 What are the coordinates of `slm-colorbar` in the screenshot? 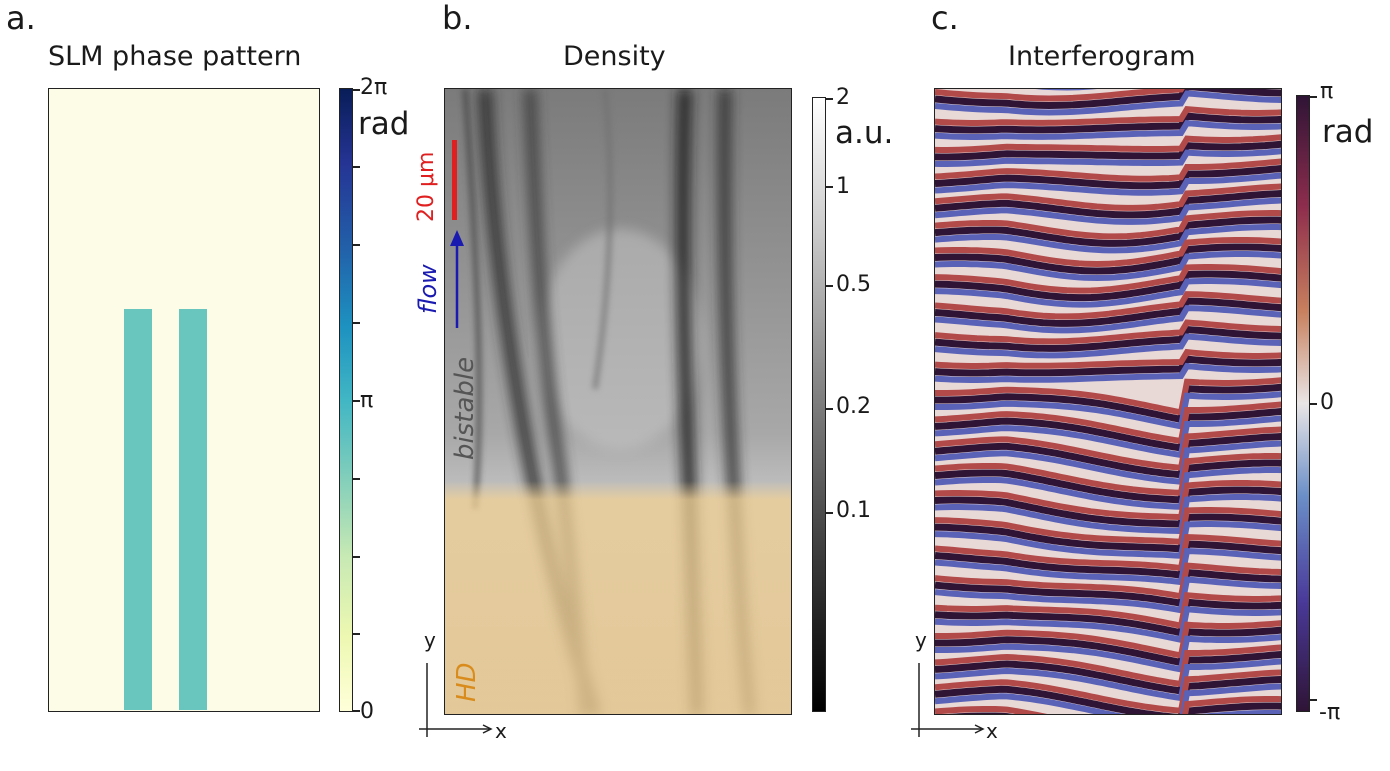 It's located at (349, 400).